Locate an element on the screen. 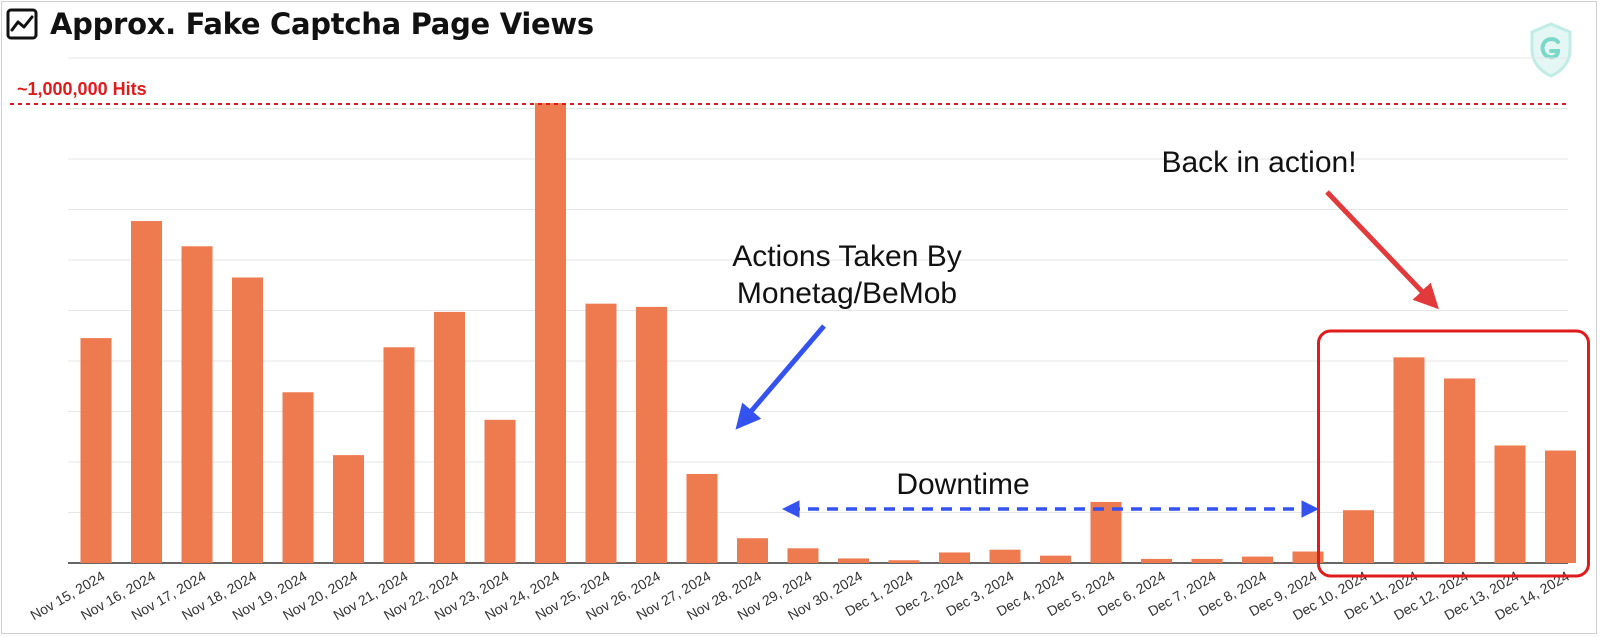 This screenshot has width=1600, height=637. line-chart-icon is located at coordinates (22, 24).